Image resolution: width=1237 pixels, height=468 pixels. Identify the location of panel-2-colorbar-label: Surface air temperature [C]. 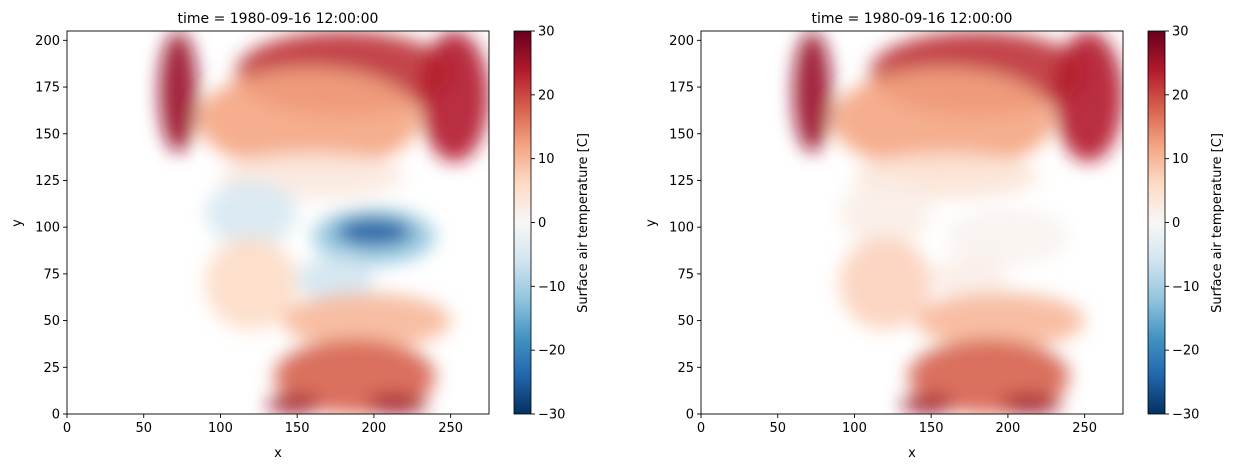
(1217, 223).